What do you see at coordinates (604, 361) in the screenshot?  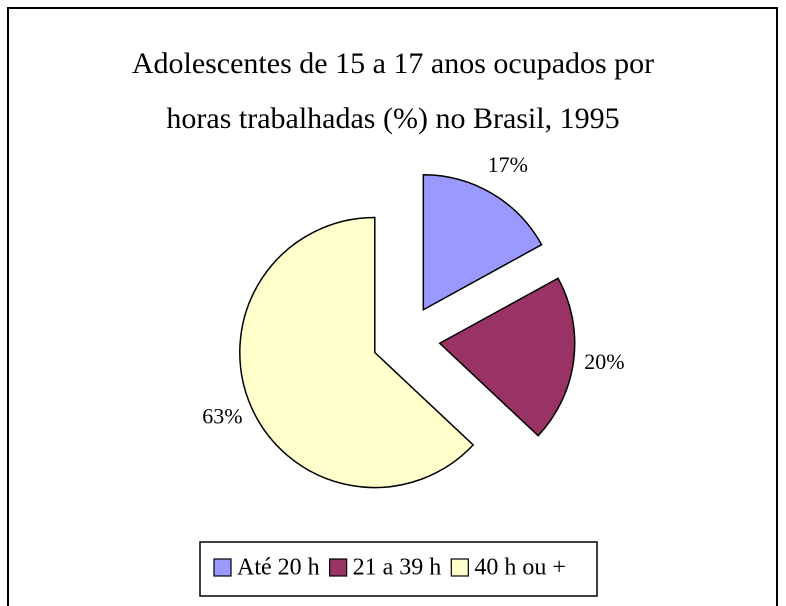 I see `data-label: 20%` at bounding box center [604, 361].